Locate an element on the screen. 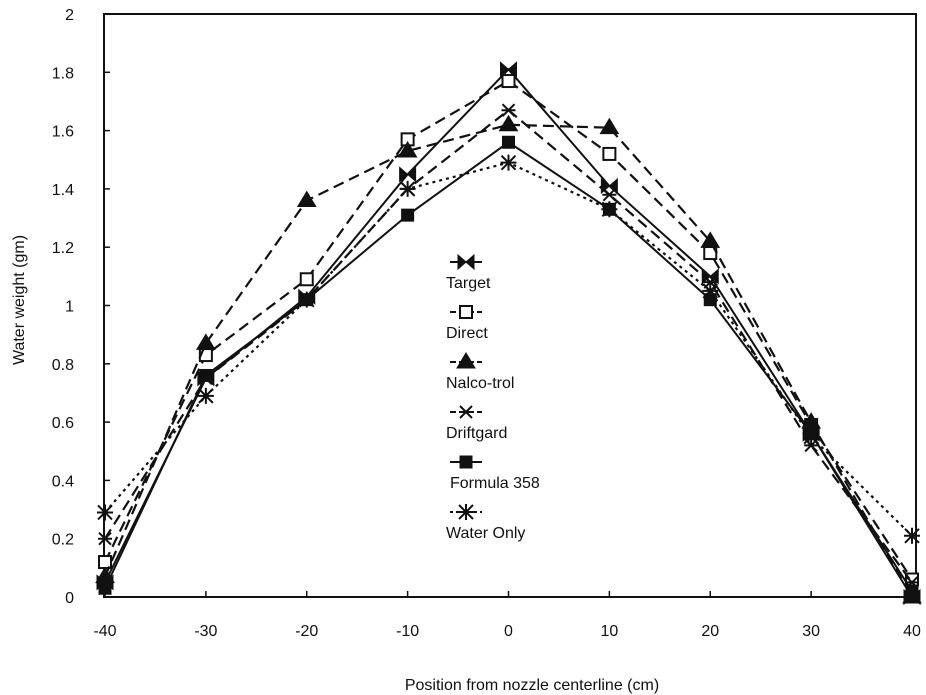 The width and height of the screenshot is (926, 695). x-tick-label: 0 is located at coordinates (508, 631).